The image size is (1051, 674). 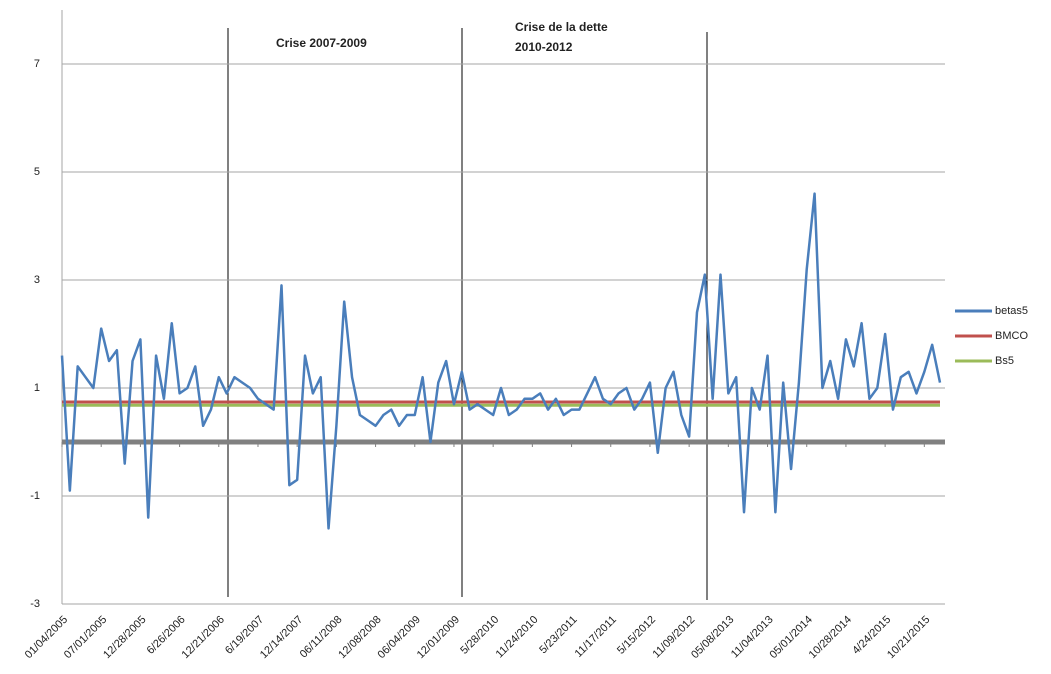 I want to click on y-tick-label: 5, so click(x=37, y=172).